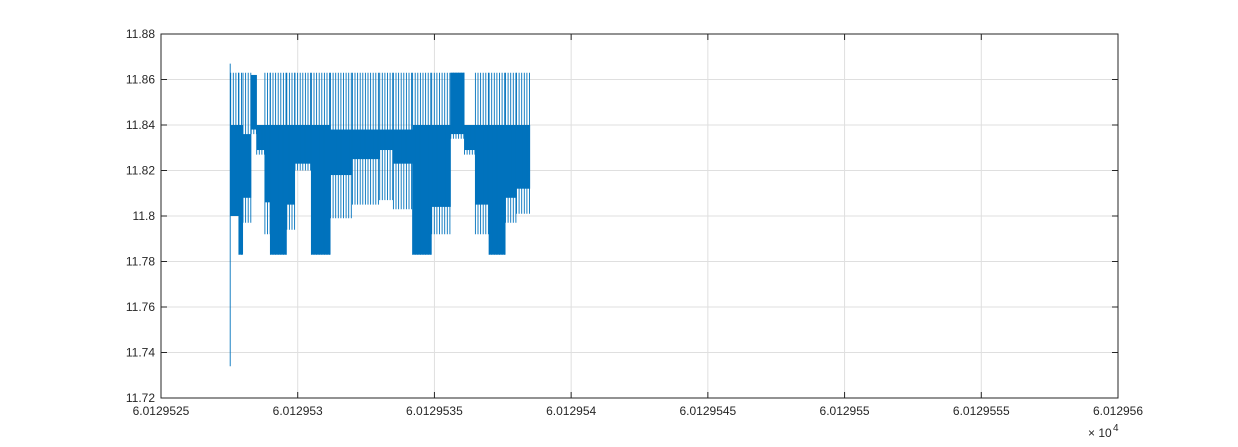  What do you see at coordinates (140, 307) in the screenshot?
I see `y-tick-label: 11.76` at bounding box center [140, 307].